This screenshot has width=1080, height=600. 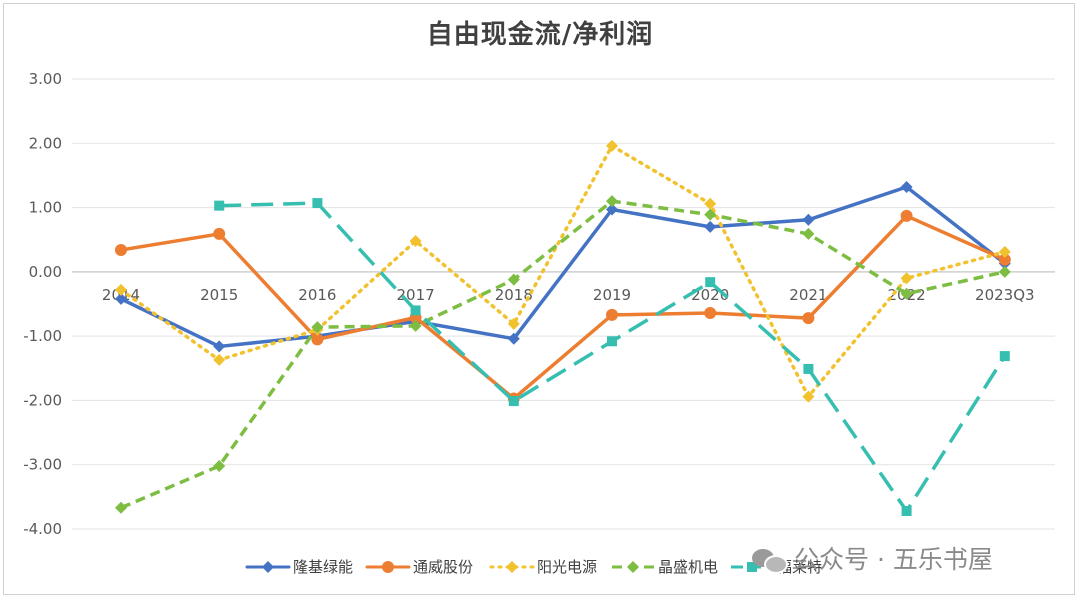 I want to click on legend-label: 通威股份, so click(x=443, y=567).